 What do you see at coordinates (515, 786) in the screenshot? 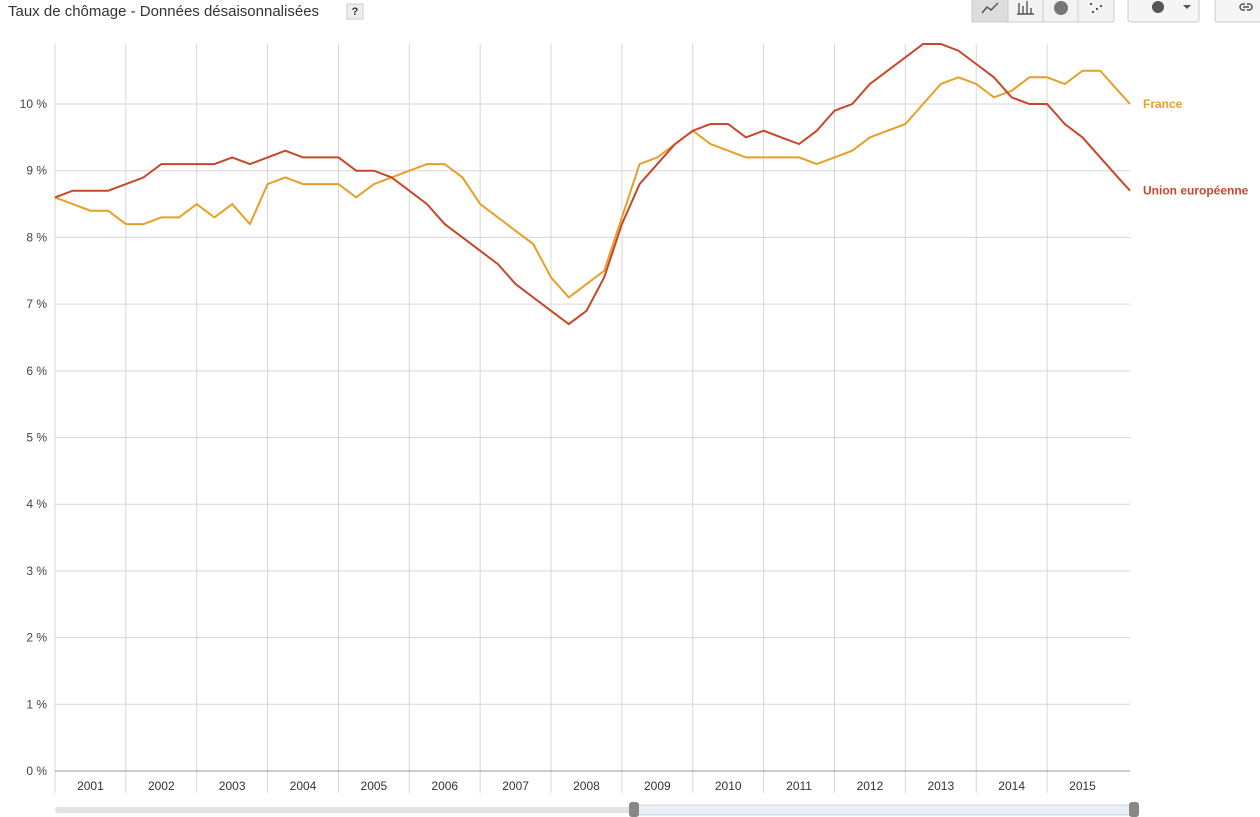
I see `x-tick-label: 2007` at bounding box center [515, 786].